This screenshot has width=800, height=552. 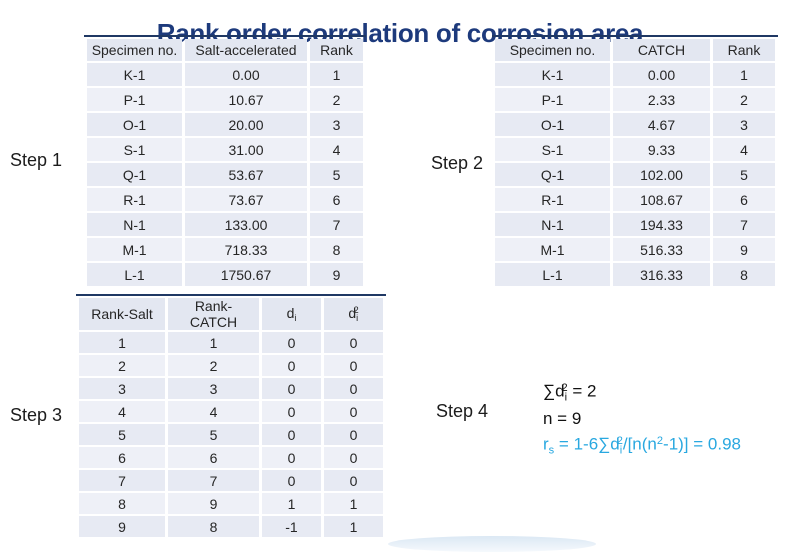 I want to click on table-row: Q-1 53.67 5, so click(x=225, y=174).